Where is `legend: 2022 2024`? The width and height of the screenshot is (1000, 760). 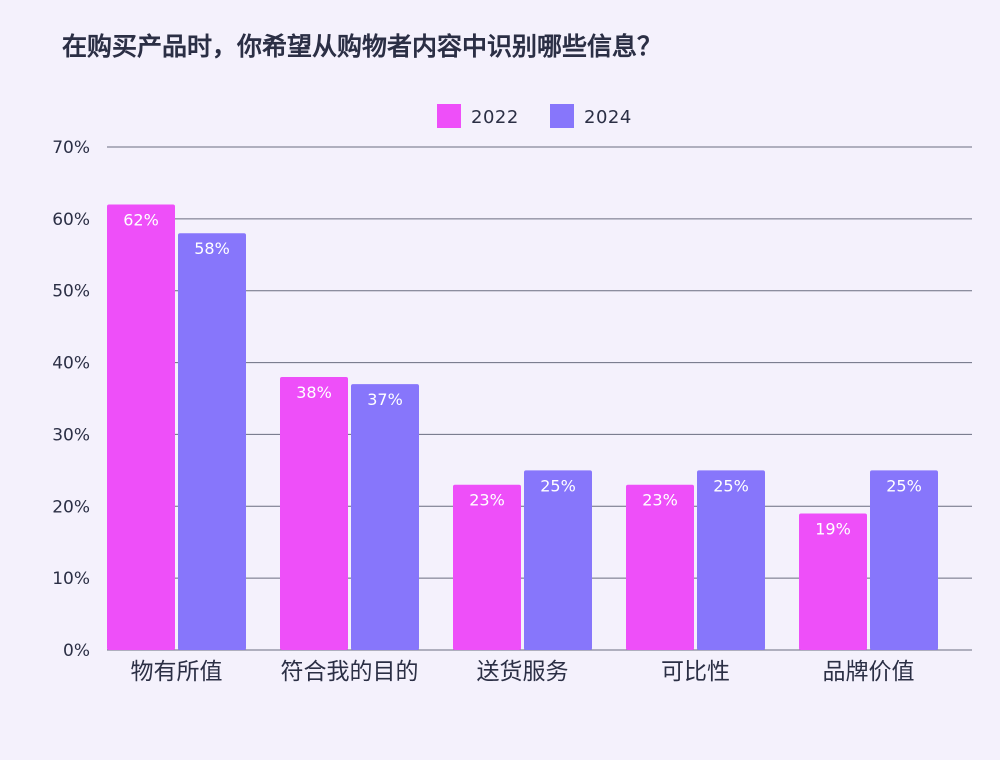
legend: 2022 2024 is located at coordinates (534, 116).